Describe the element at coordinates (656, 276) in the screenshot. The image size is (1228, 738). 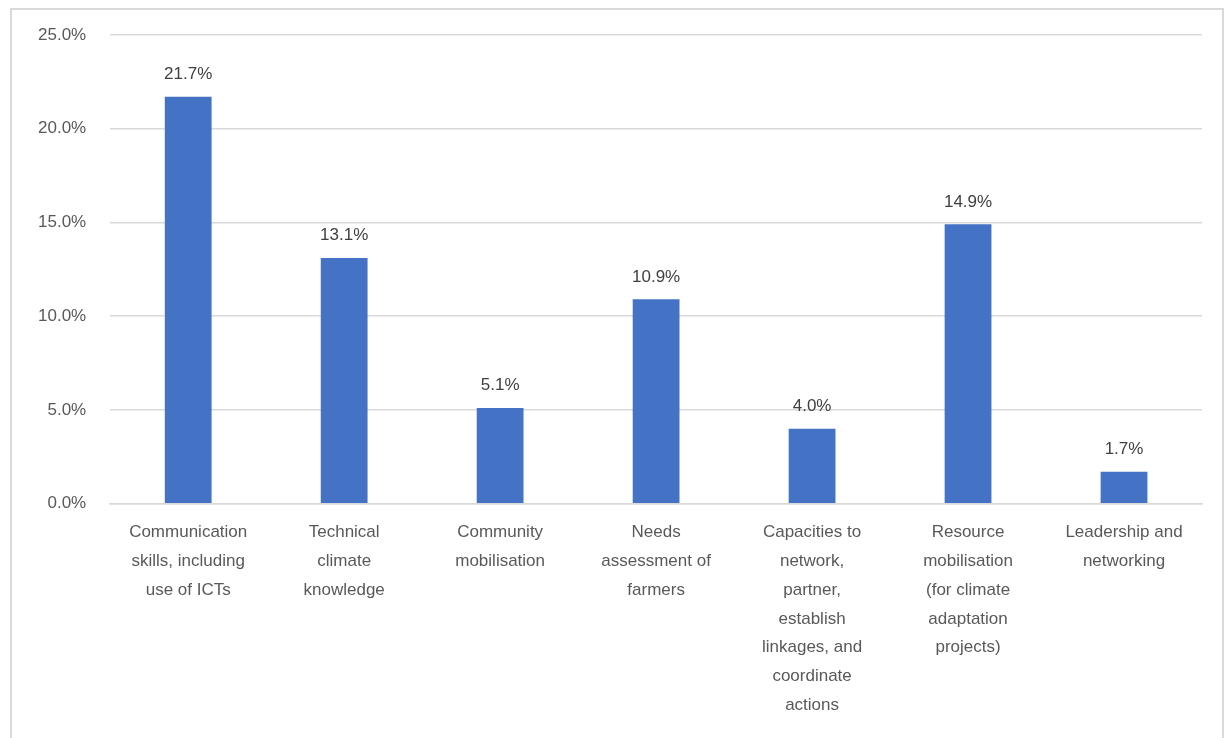
I see `data-label: 10.9%` at that location.